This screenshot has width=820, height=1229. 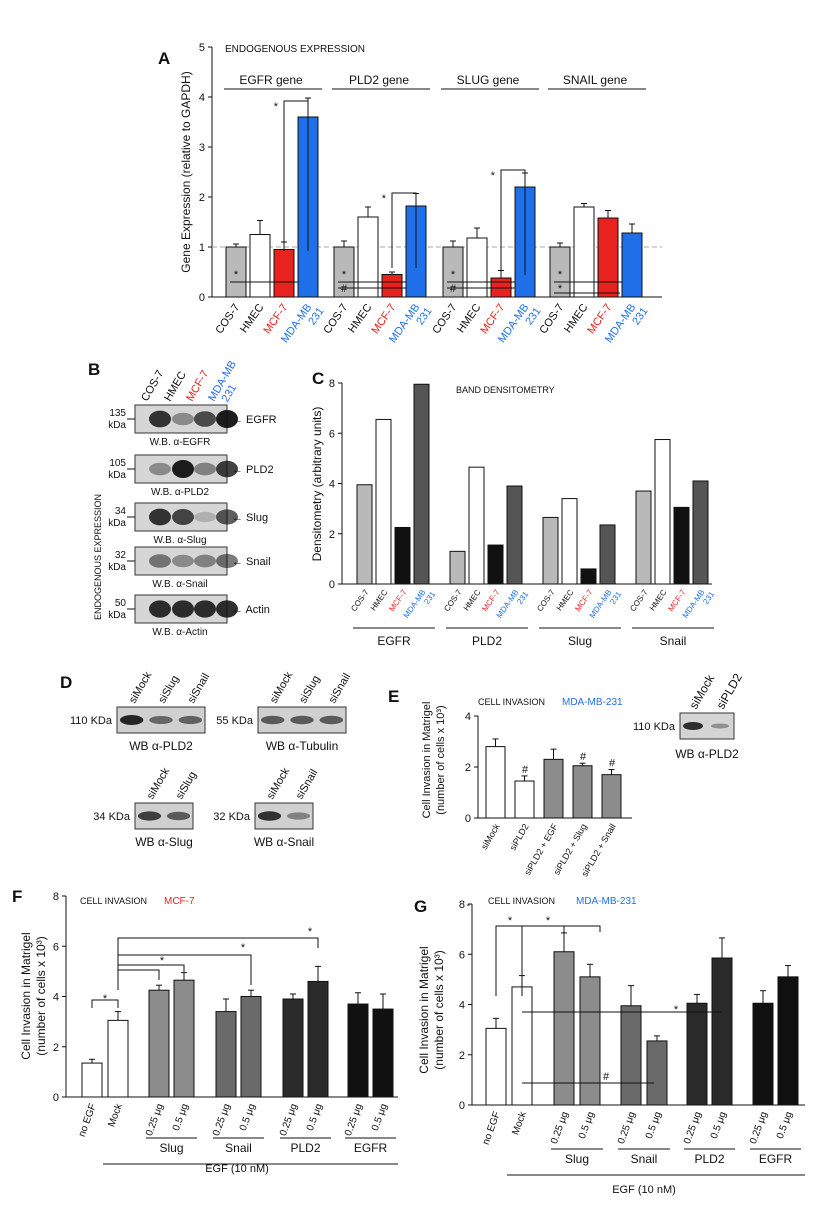 What do you see at coordinates (521, 901) in the screenshot?
I see `panel-g-title: CELL INVASION` at bounding box center [521, 901].